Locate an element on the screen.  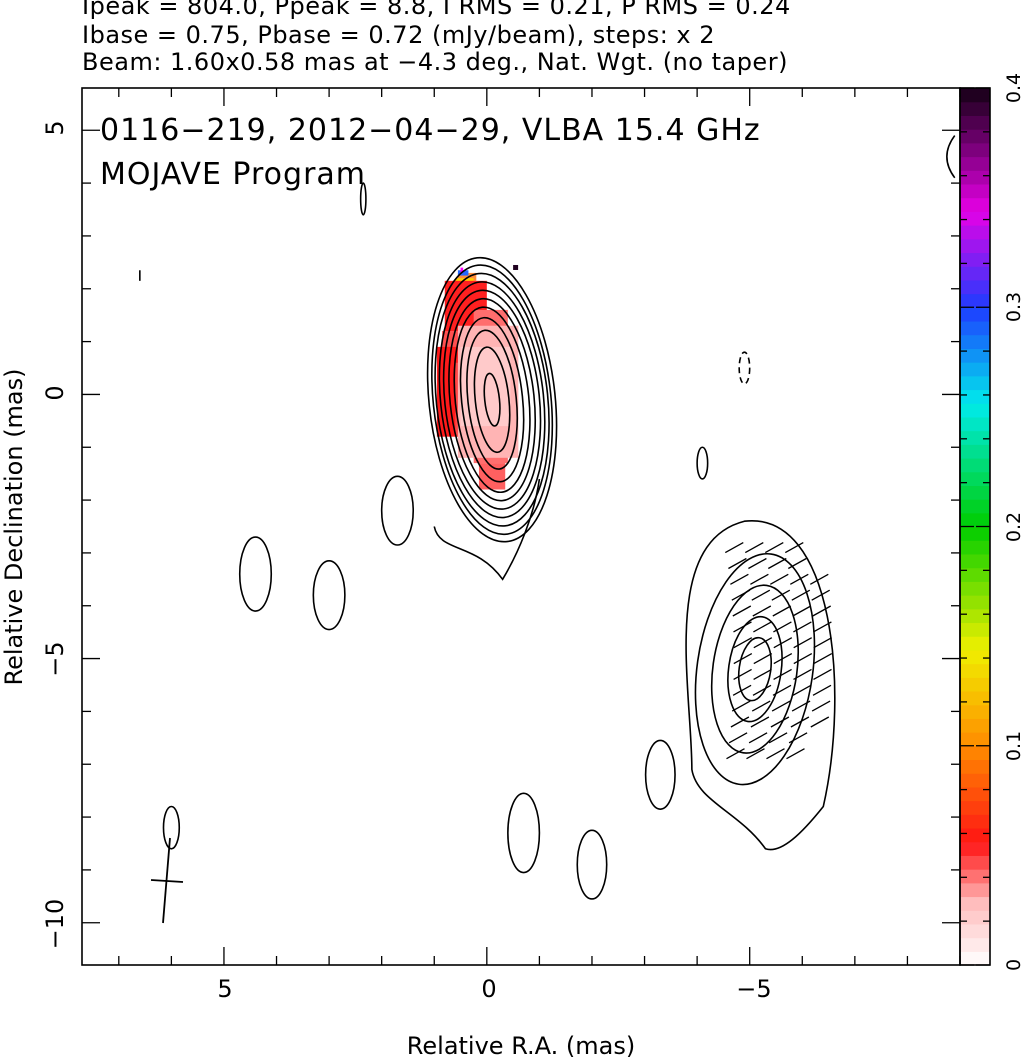
colorbar-label-0.4: 0.4 is located at coordinates (1012, 88).